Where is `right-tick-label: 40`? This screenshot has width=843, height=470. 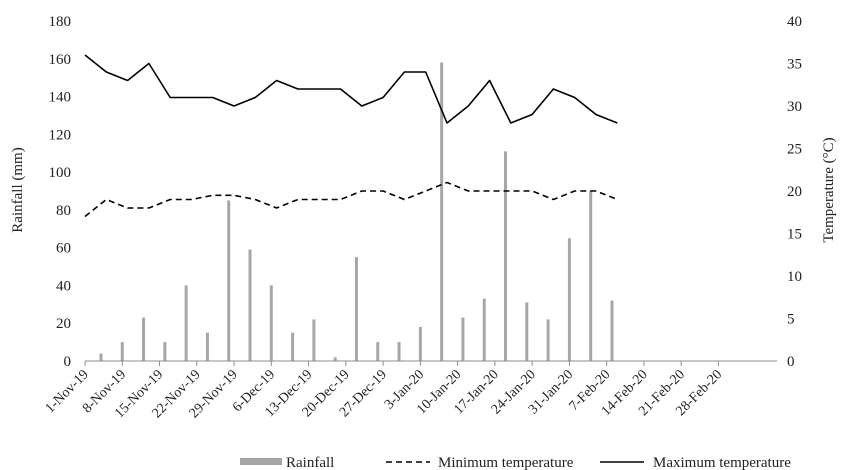 right-tick-label: 40 is located at coordinates (794, 22).